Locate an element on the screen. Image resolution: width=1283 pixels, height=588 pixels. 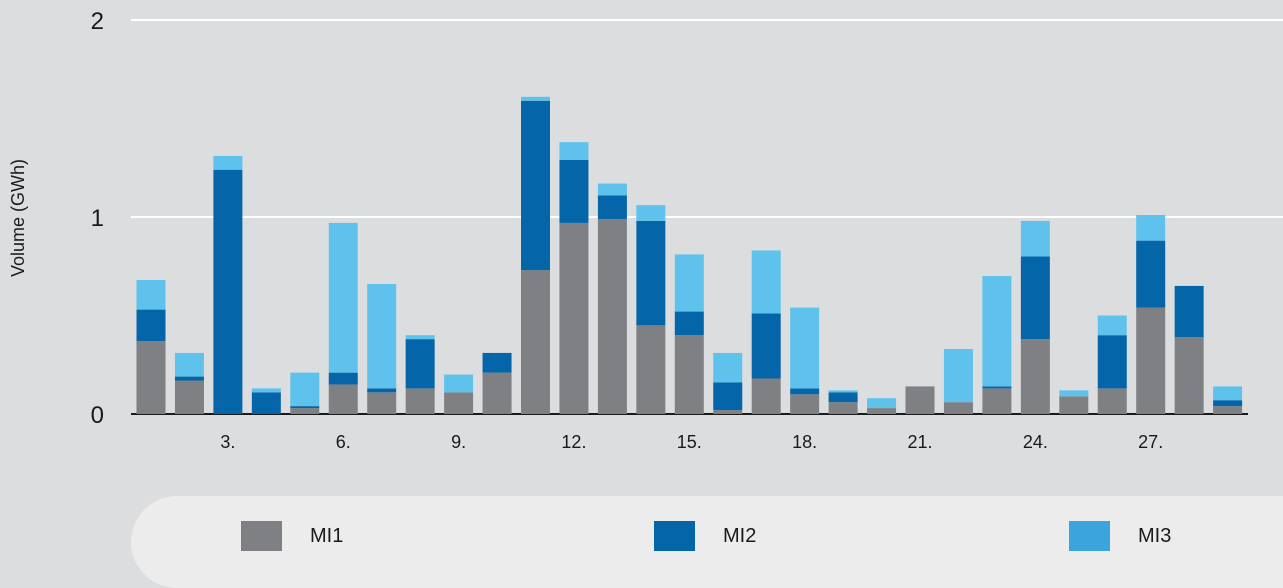
x-tick-label: 15. is located at coordinates (689, 442).